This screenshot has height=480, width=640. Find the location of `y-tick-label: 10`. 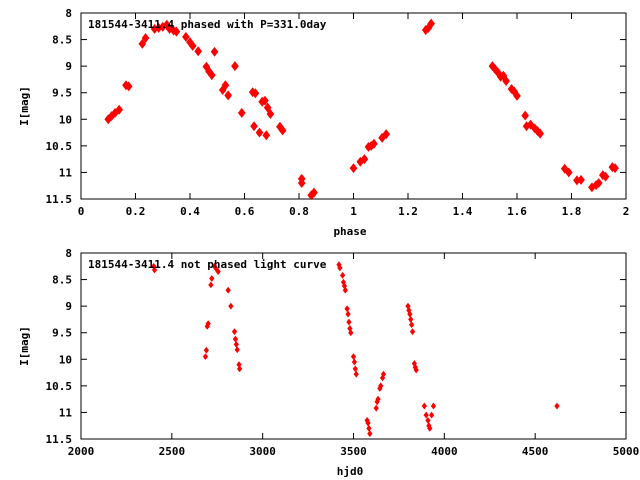

y-tick-label: 10 is located at coordinates (65, 359).